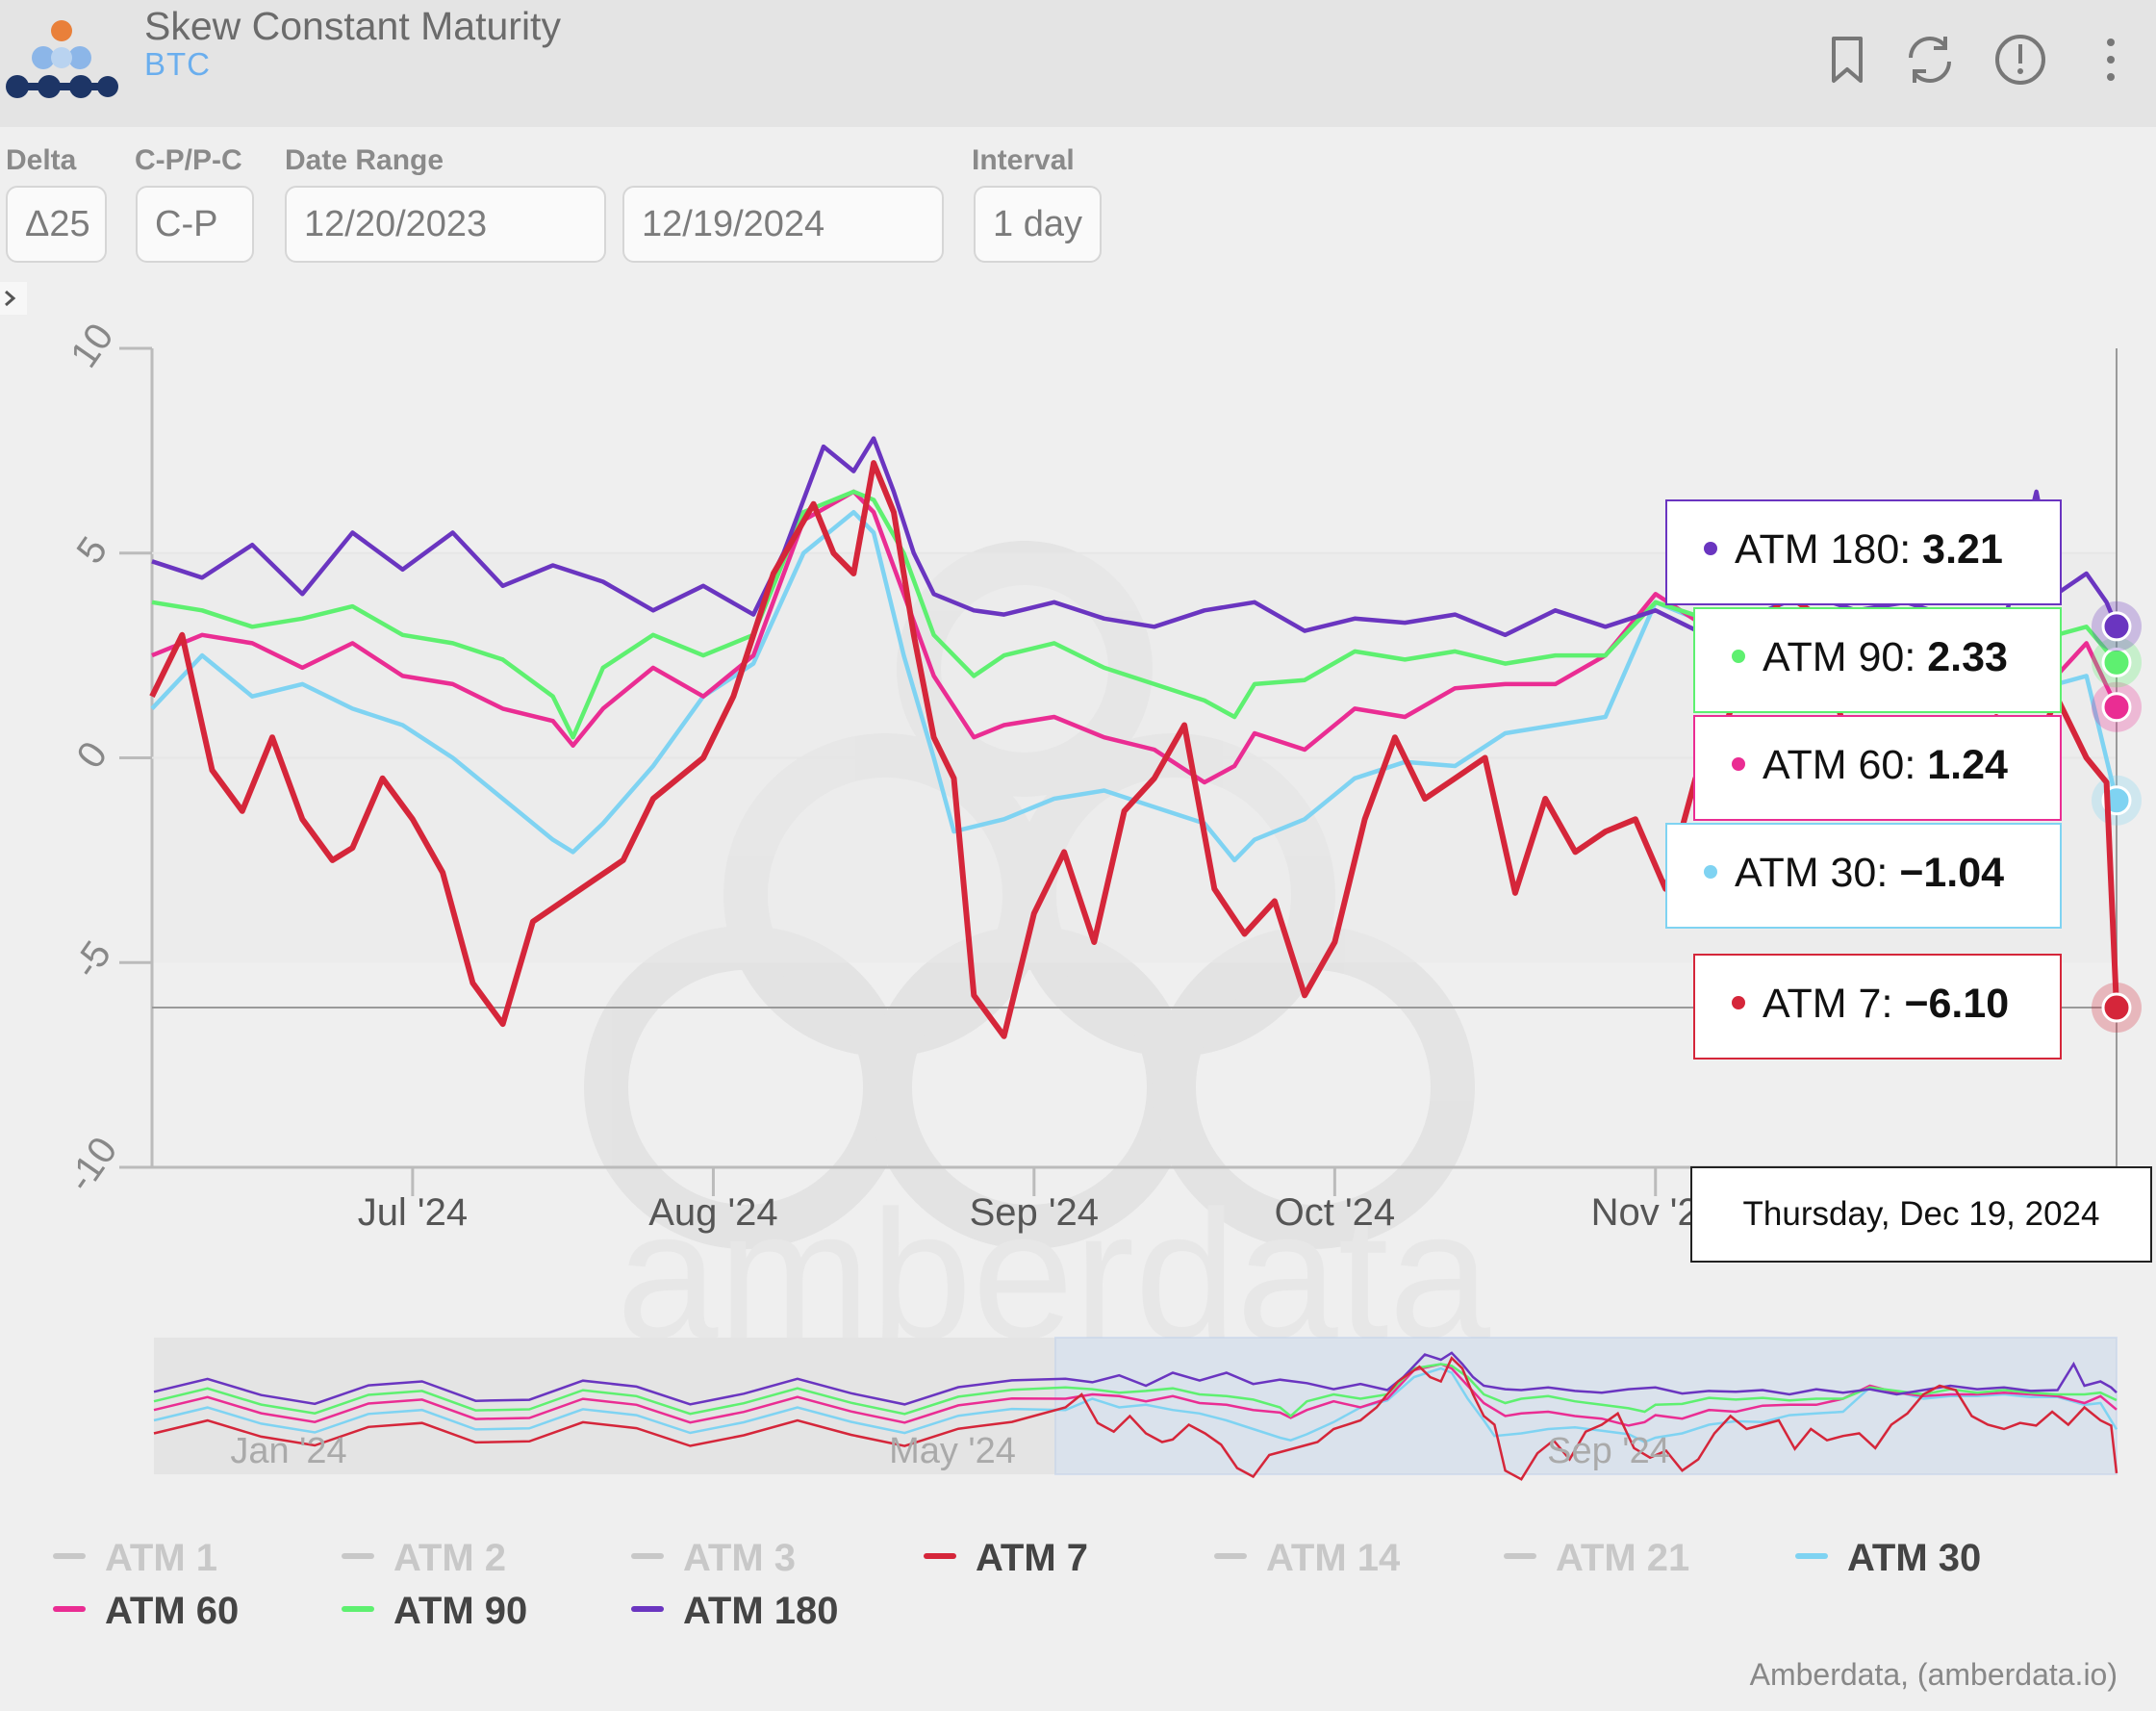 This screenshot has height=1711, width=2156. Describe the element at coordinates (195, 224) in the screenshot. I see `cp-select: C-P` at that location.